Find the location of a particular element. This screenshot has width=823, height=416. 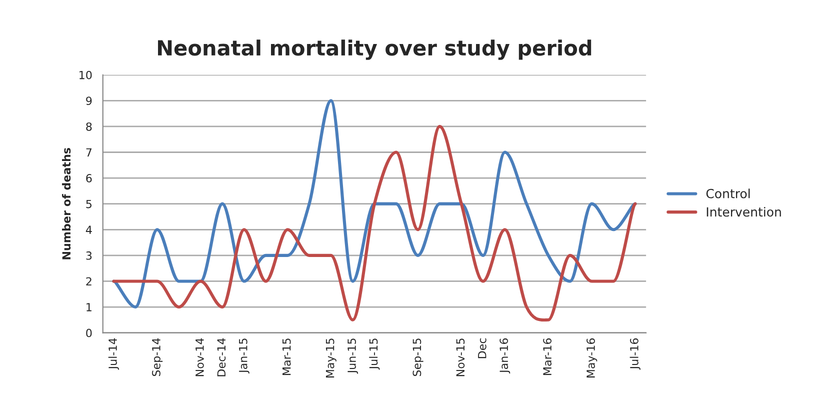

x-tick-label: Sep-14 is located at coordinates (157, 357).